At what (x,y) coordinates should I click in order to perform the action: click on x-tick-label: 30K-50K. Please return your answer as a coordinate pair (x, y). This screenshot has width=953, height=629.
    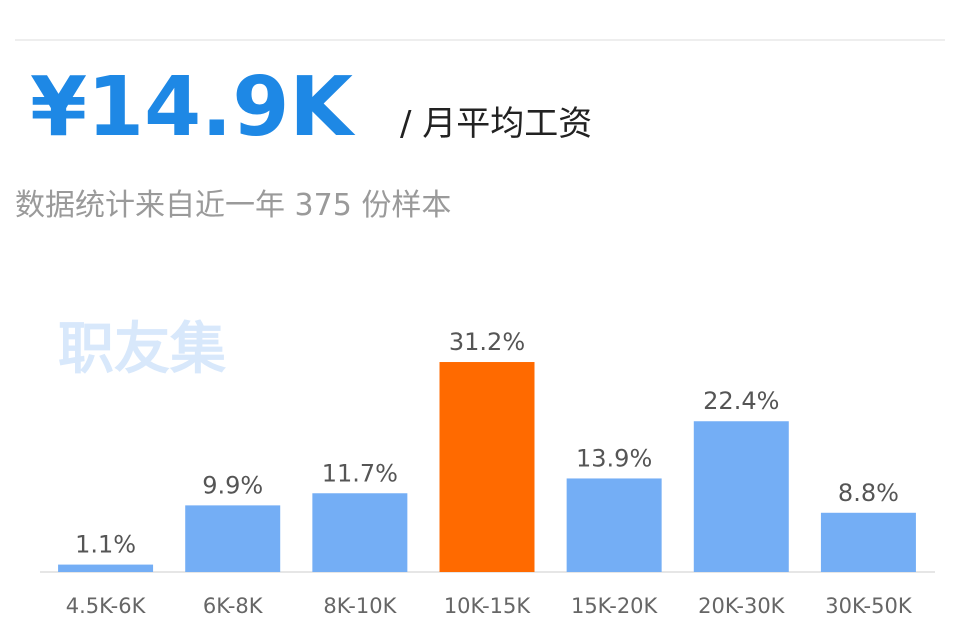
    Looking at the image, I should click on (869, 606).